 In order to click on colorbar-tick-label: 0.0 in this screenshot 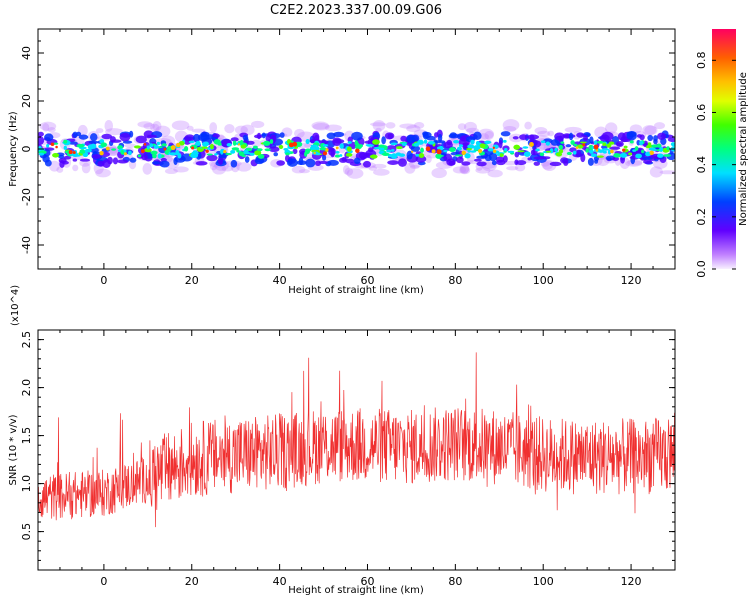, I will do `click(701, 269)`.